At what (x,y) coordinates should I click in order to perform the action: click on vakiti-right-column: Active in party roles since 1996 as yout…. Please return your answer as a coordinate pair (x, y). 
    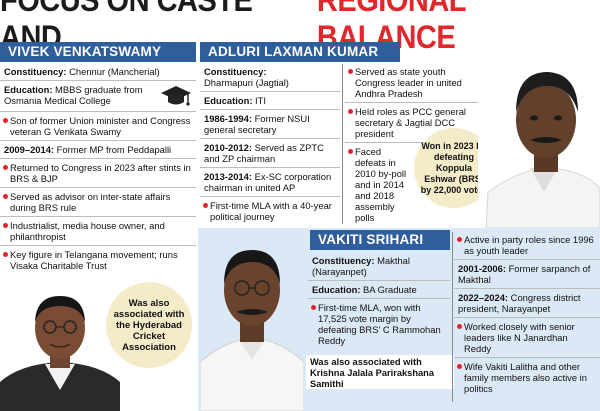
    Looking at the image, I should click on (527, 314).